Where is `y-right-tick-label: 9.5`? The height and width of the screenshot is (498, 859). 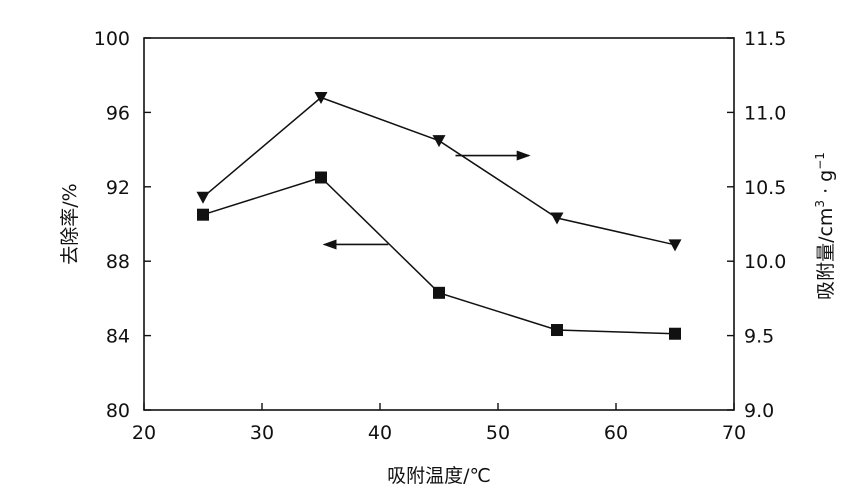 y-right-tick-label: 9.5 is located at coordinates (759, 337).